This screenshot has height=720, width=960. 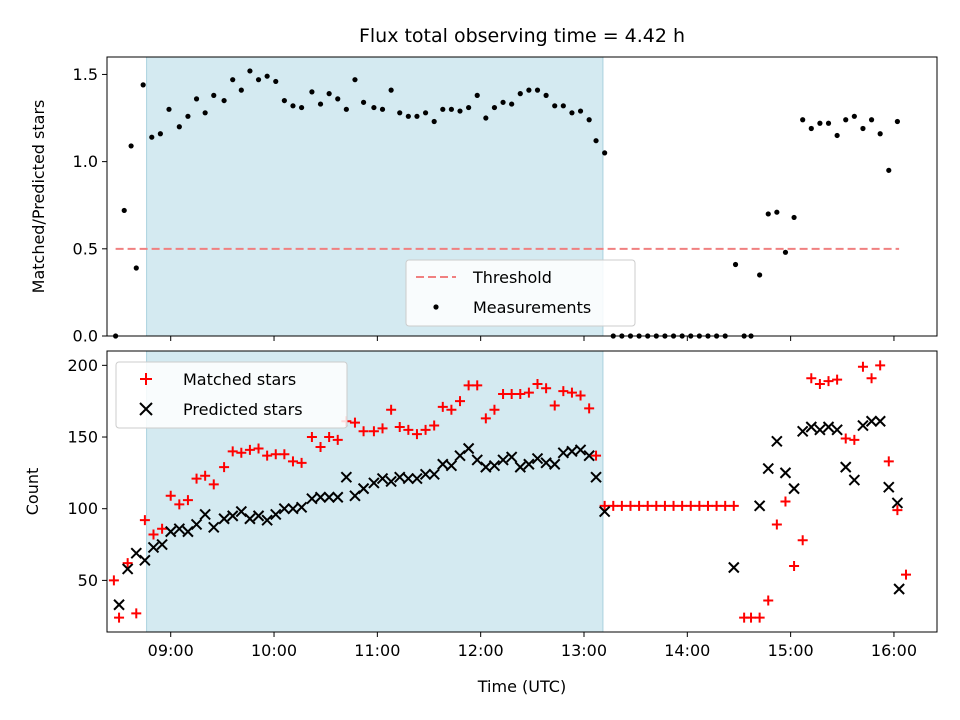 I want to click on chart-title: Flux total observing time = 4.42 h, so click(x=522, y=36).